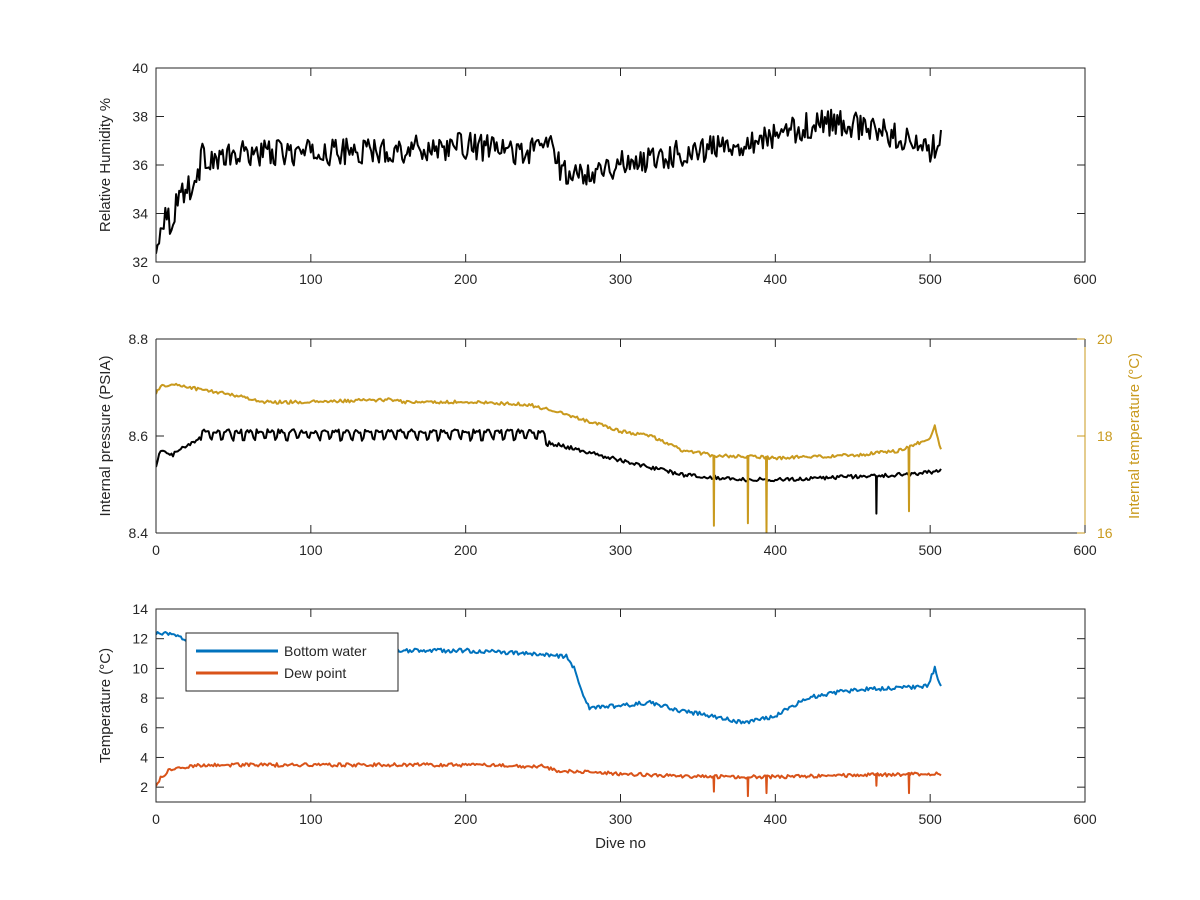  What do you see at coordinates (1105, 533) in the screenshot?
I see `y-tick-label-right: 16` at bounding box center [1105, 533].